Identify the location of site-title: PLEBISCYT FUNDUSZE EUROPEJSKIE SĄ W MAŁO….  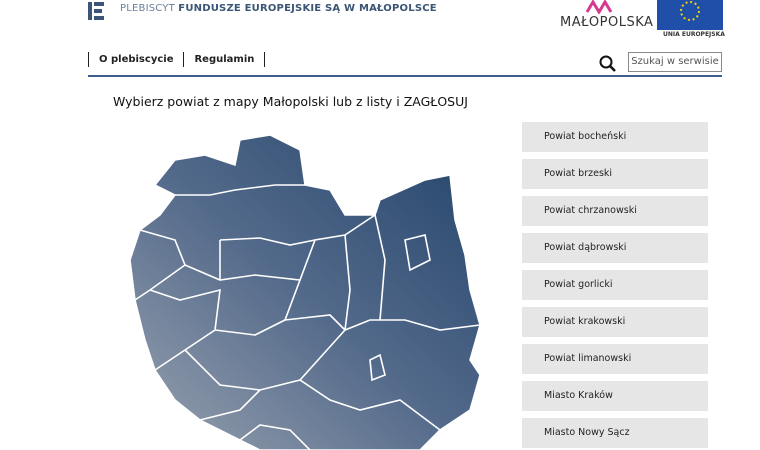
(278, 8).